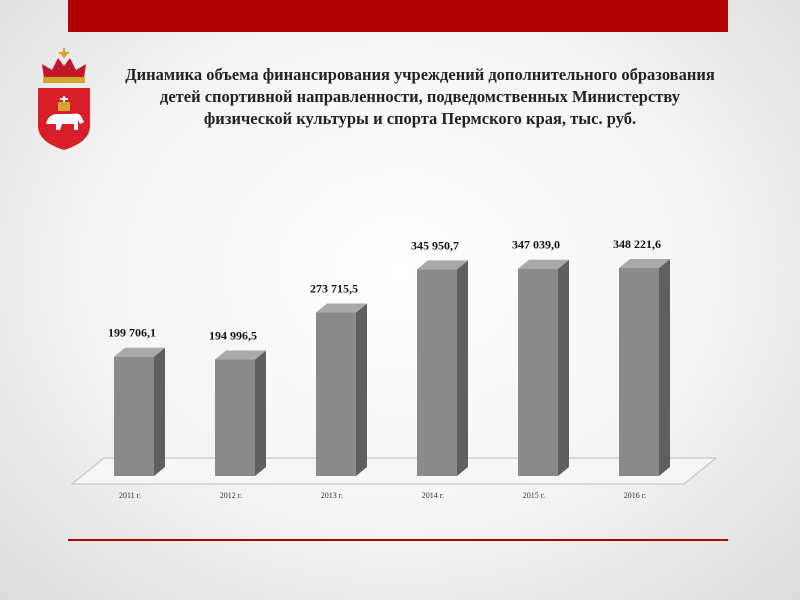 This screenshot has width=800, height=600. I want to click on x-tick-label: 2016 г., so click(635, 495).